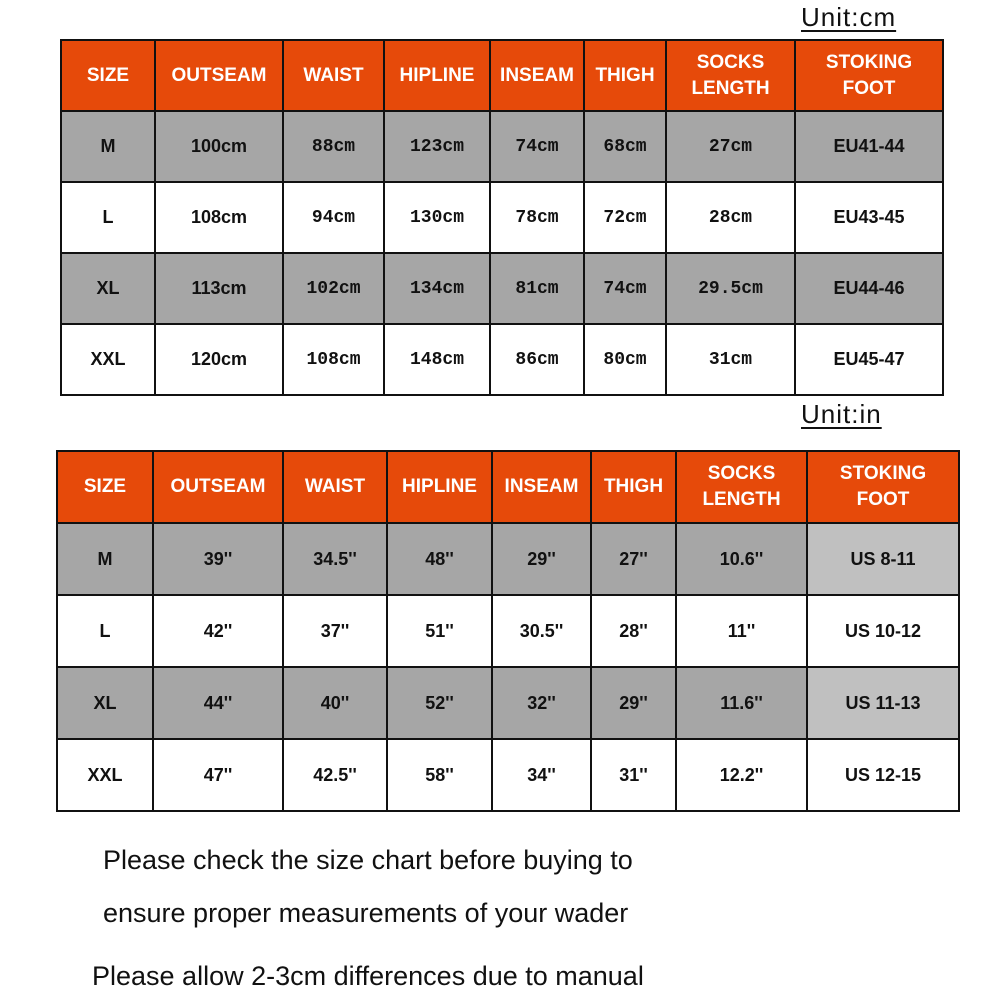 The height and width of the screenshot is (1000, 1000). Describe the element at coordinates (883, 775) in the screenshot. I see `table-cell: US 12-15` at that location.